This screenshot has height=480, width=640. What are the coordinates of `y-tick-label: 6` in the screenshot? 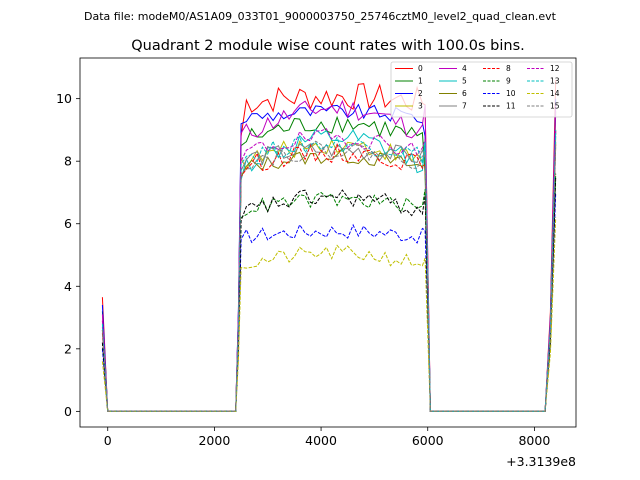 It's located at (68, 223).